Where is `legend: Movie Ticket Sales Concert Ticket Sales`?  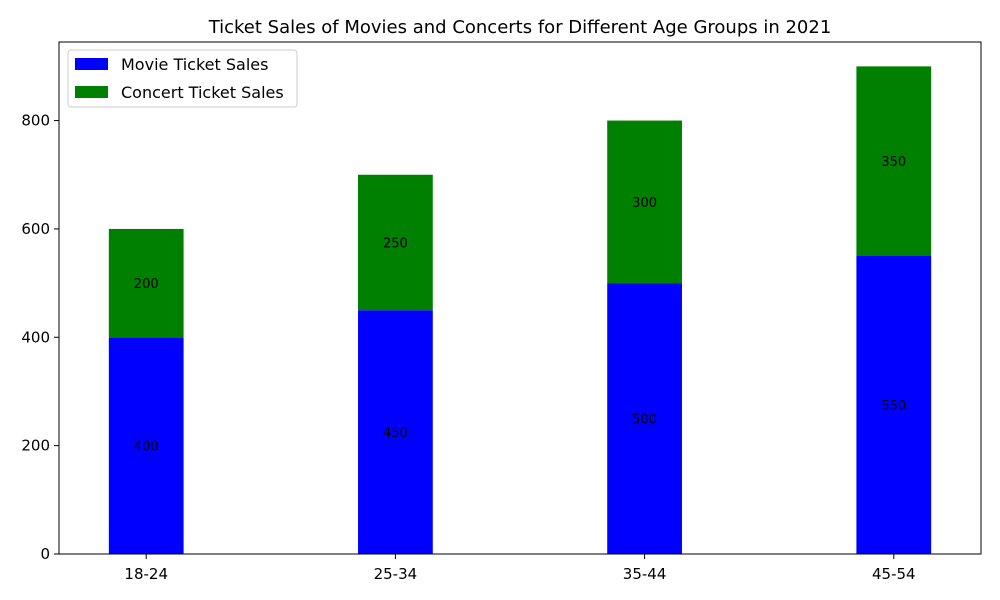
legend: Movie Ticket Sales Concert Ticket Sales is located at coordinates (182, 78).